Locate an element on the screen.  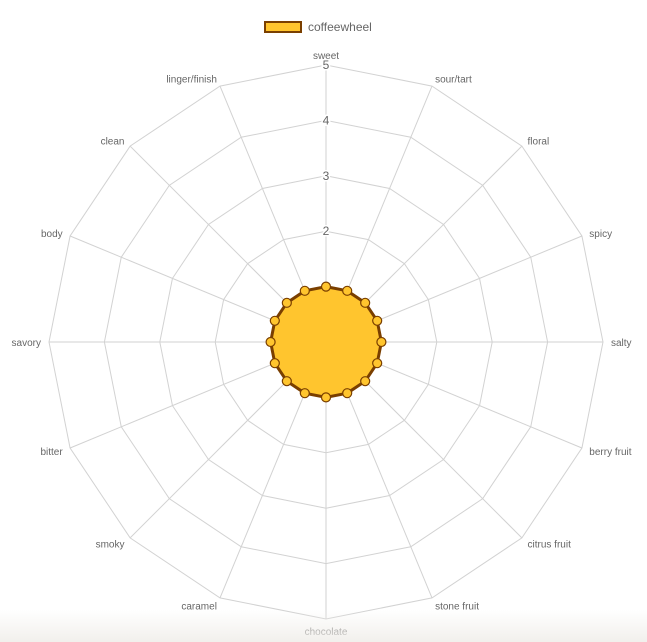
axis-label: linger/finish is located at coordinates (191, 80).